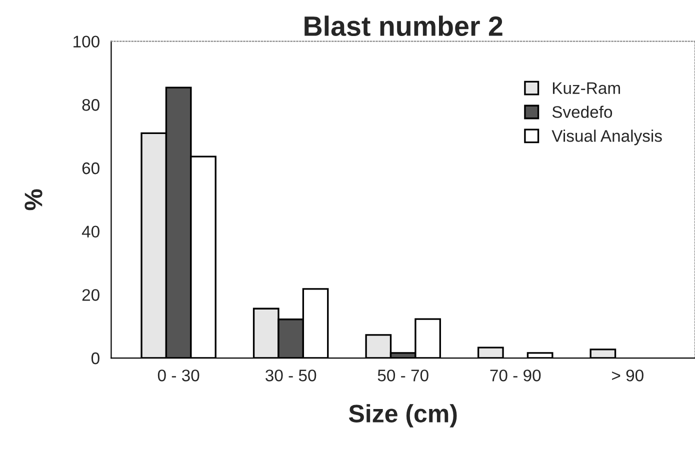 This screenshot has height=459, width=695. What do you see at coordinates (403, 376) in the screenshot?
I see `x-tick-label: 50 - 70` at bounding box center [403, 376].